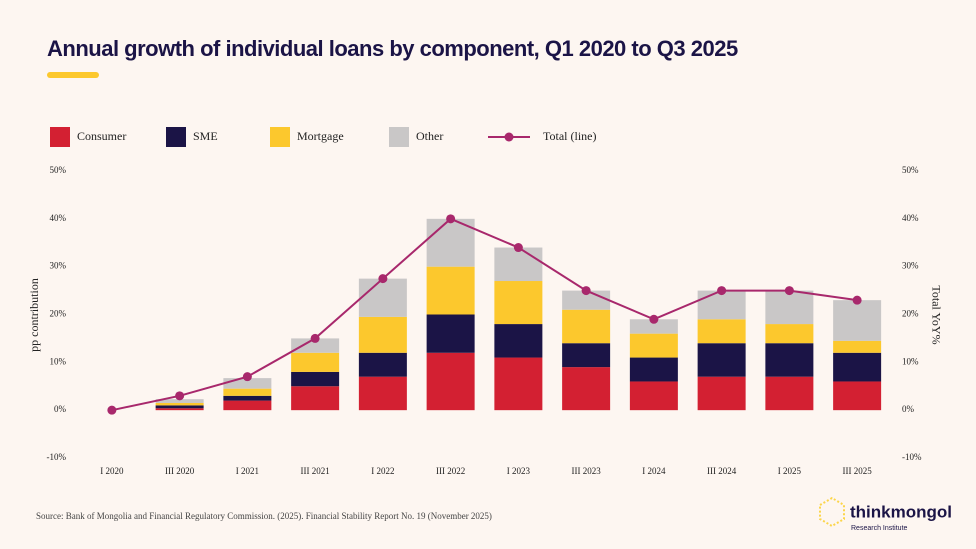 This screenshot has width=976, height=549. I want to click on y-axis-title: pp contribution, so click(34, 315).